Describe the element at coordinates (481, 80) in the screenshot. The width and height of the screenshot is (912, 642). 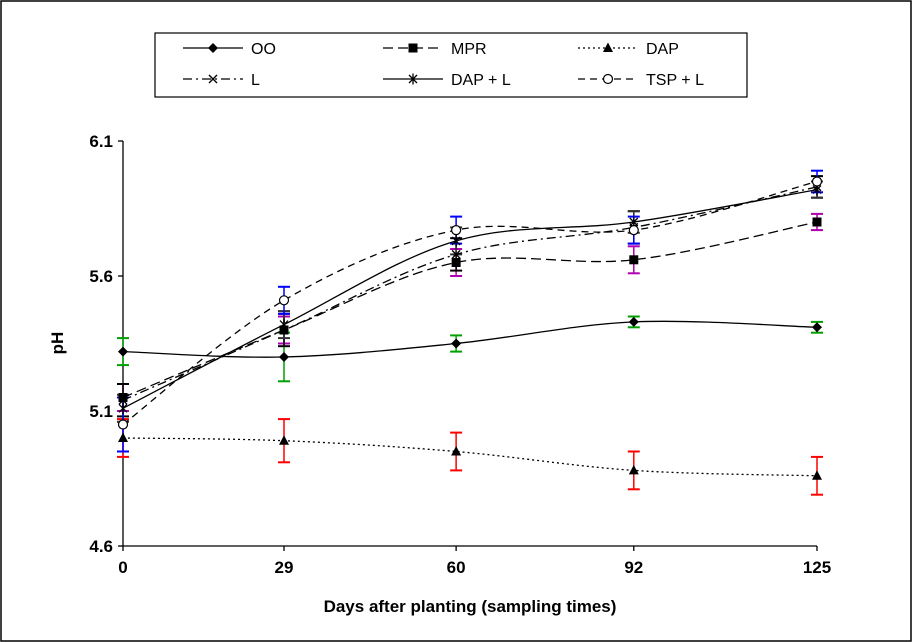
I see `legend-label: DAP + L` at that location.